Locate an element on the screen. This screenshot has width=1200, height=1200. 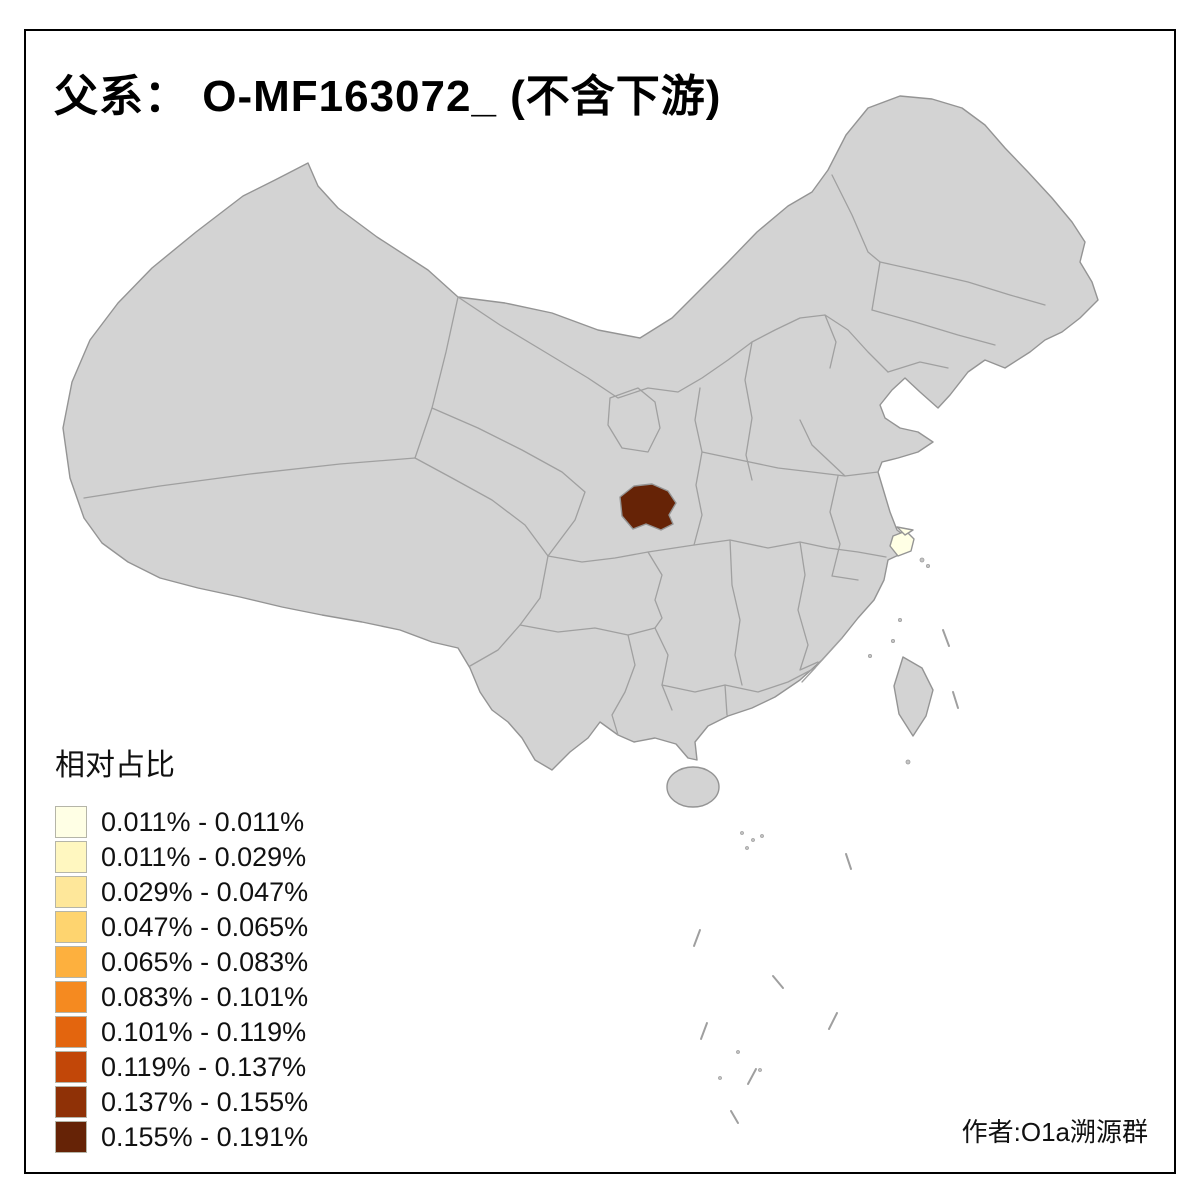
legend-label: 0.011% - 0.029% is located at coordinates (204, 856).